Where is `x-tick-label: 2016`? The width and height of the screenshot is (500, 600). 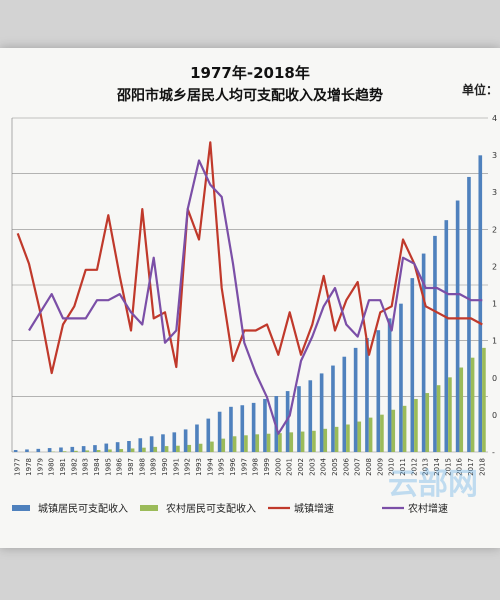 x-tick-label: 2016 is located at coordinates (460, 466).